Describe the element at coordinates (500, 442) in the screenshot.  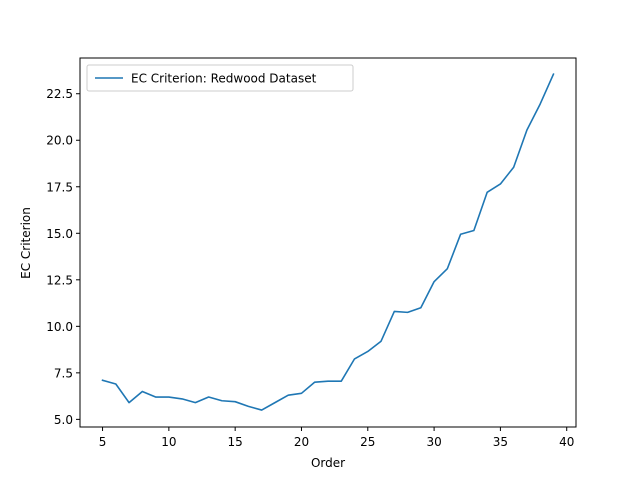
I see `x-tick-label-35: 35` at that location.